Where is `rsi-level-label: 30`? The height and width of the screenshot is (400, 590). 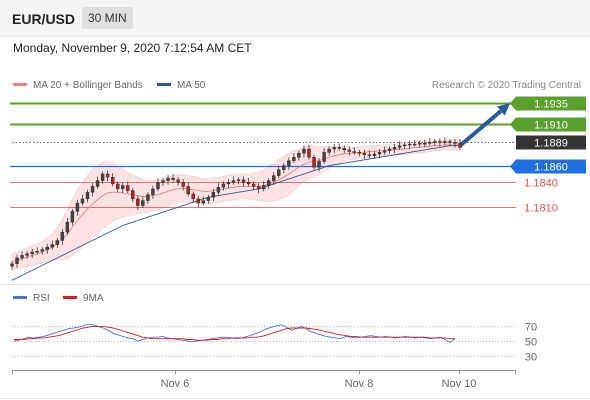
rsi-level-label: 30 is located at coordinates (531, 358).